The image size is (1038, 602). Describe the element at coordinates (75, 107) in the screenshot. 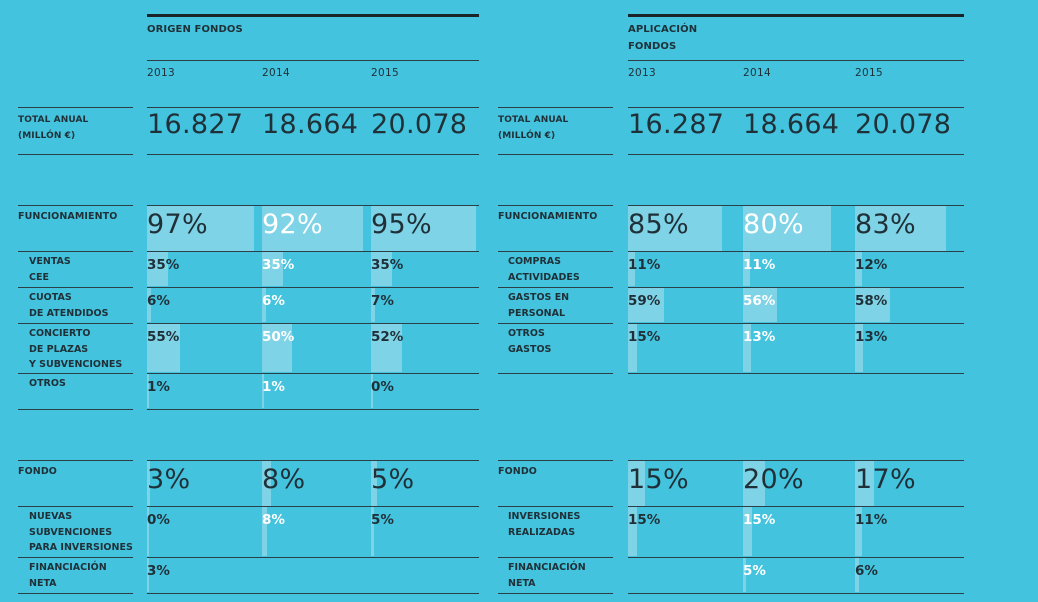

I see `origen-total-rule-top-label` at that location.